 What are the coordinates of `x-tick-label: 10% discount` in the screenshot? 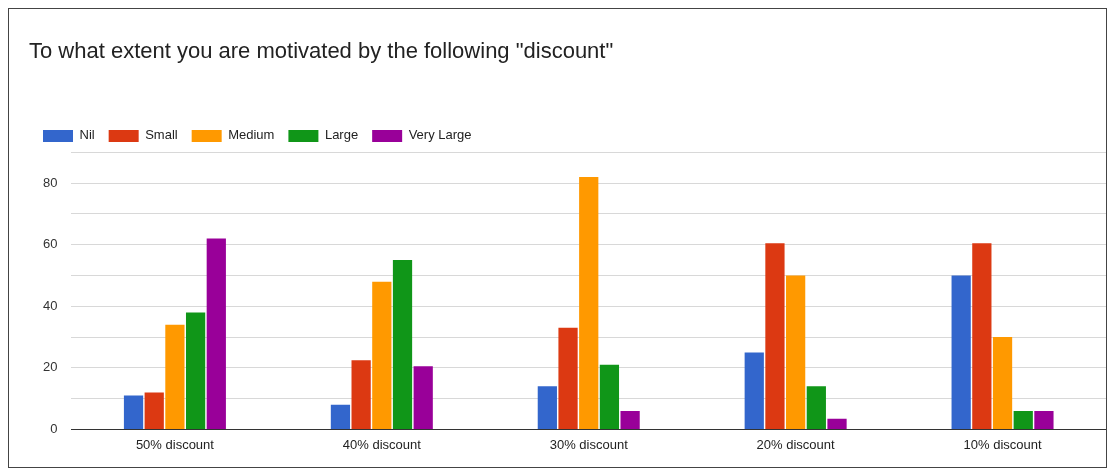 It's located at (1002, 444).